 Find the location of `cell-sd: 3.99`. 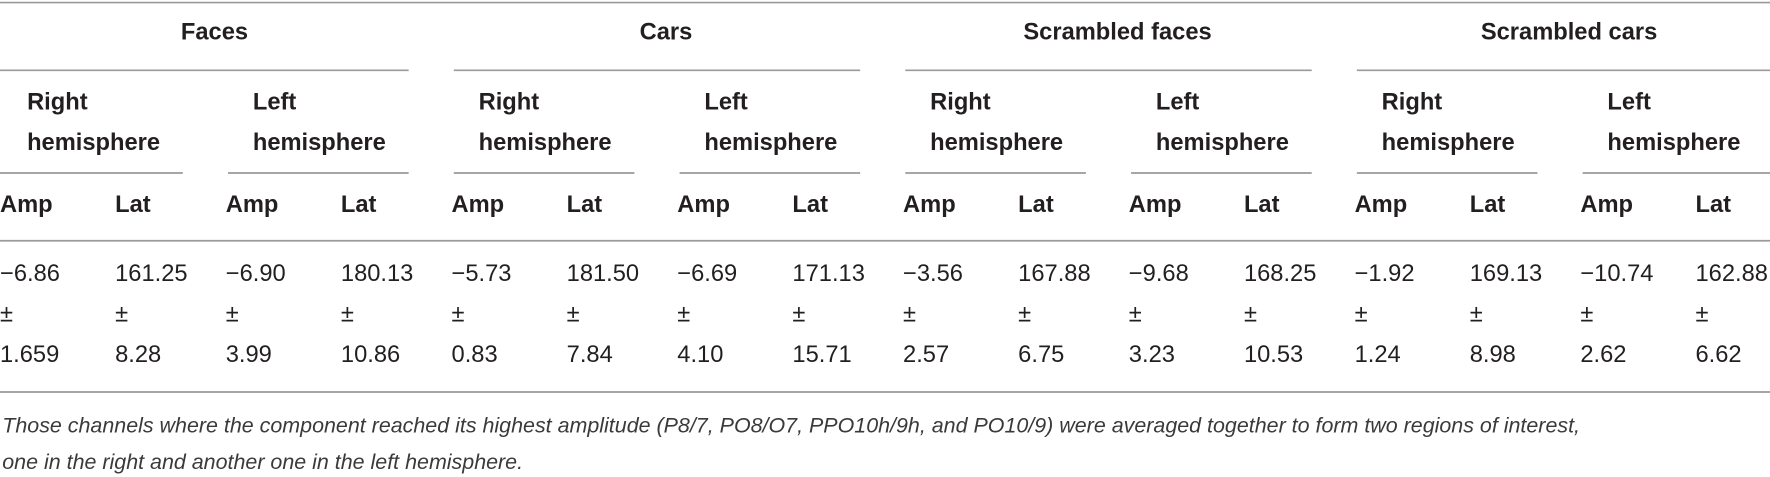

cell-sd: 3.99 is located at coordinates (249, 355).